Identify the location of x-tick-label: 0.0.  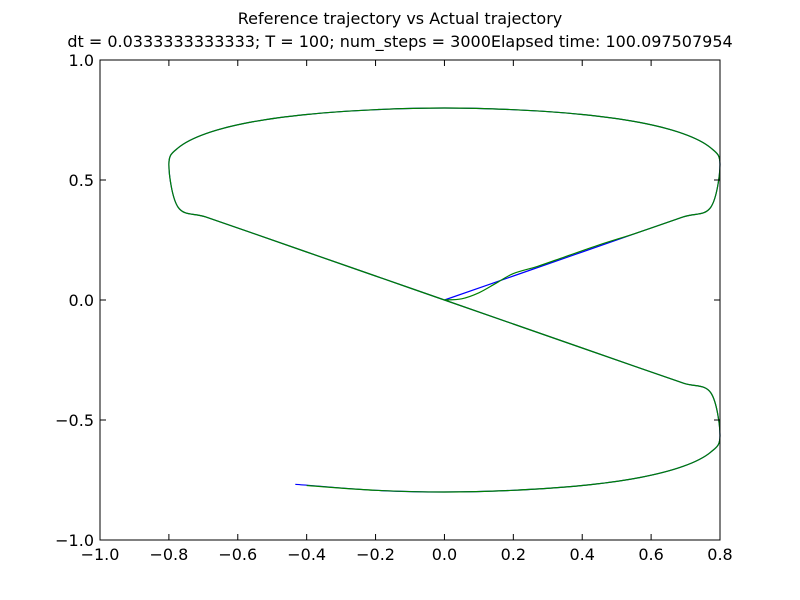
(444, 554).